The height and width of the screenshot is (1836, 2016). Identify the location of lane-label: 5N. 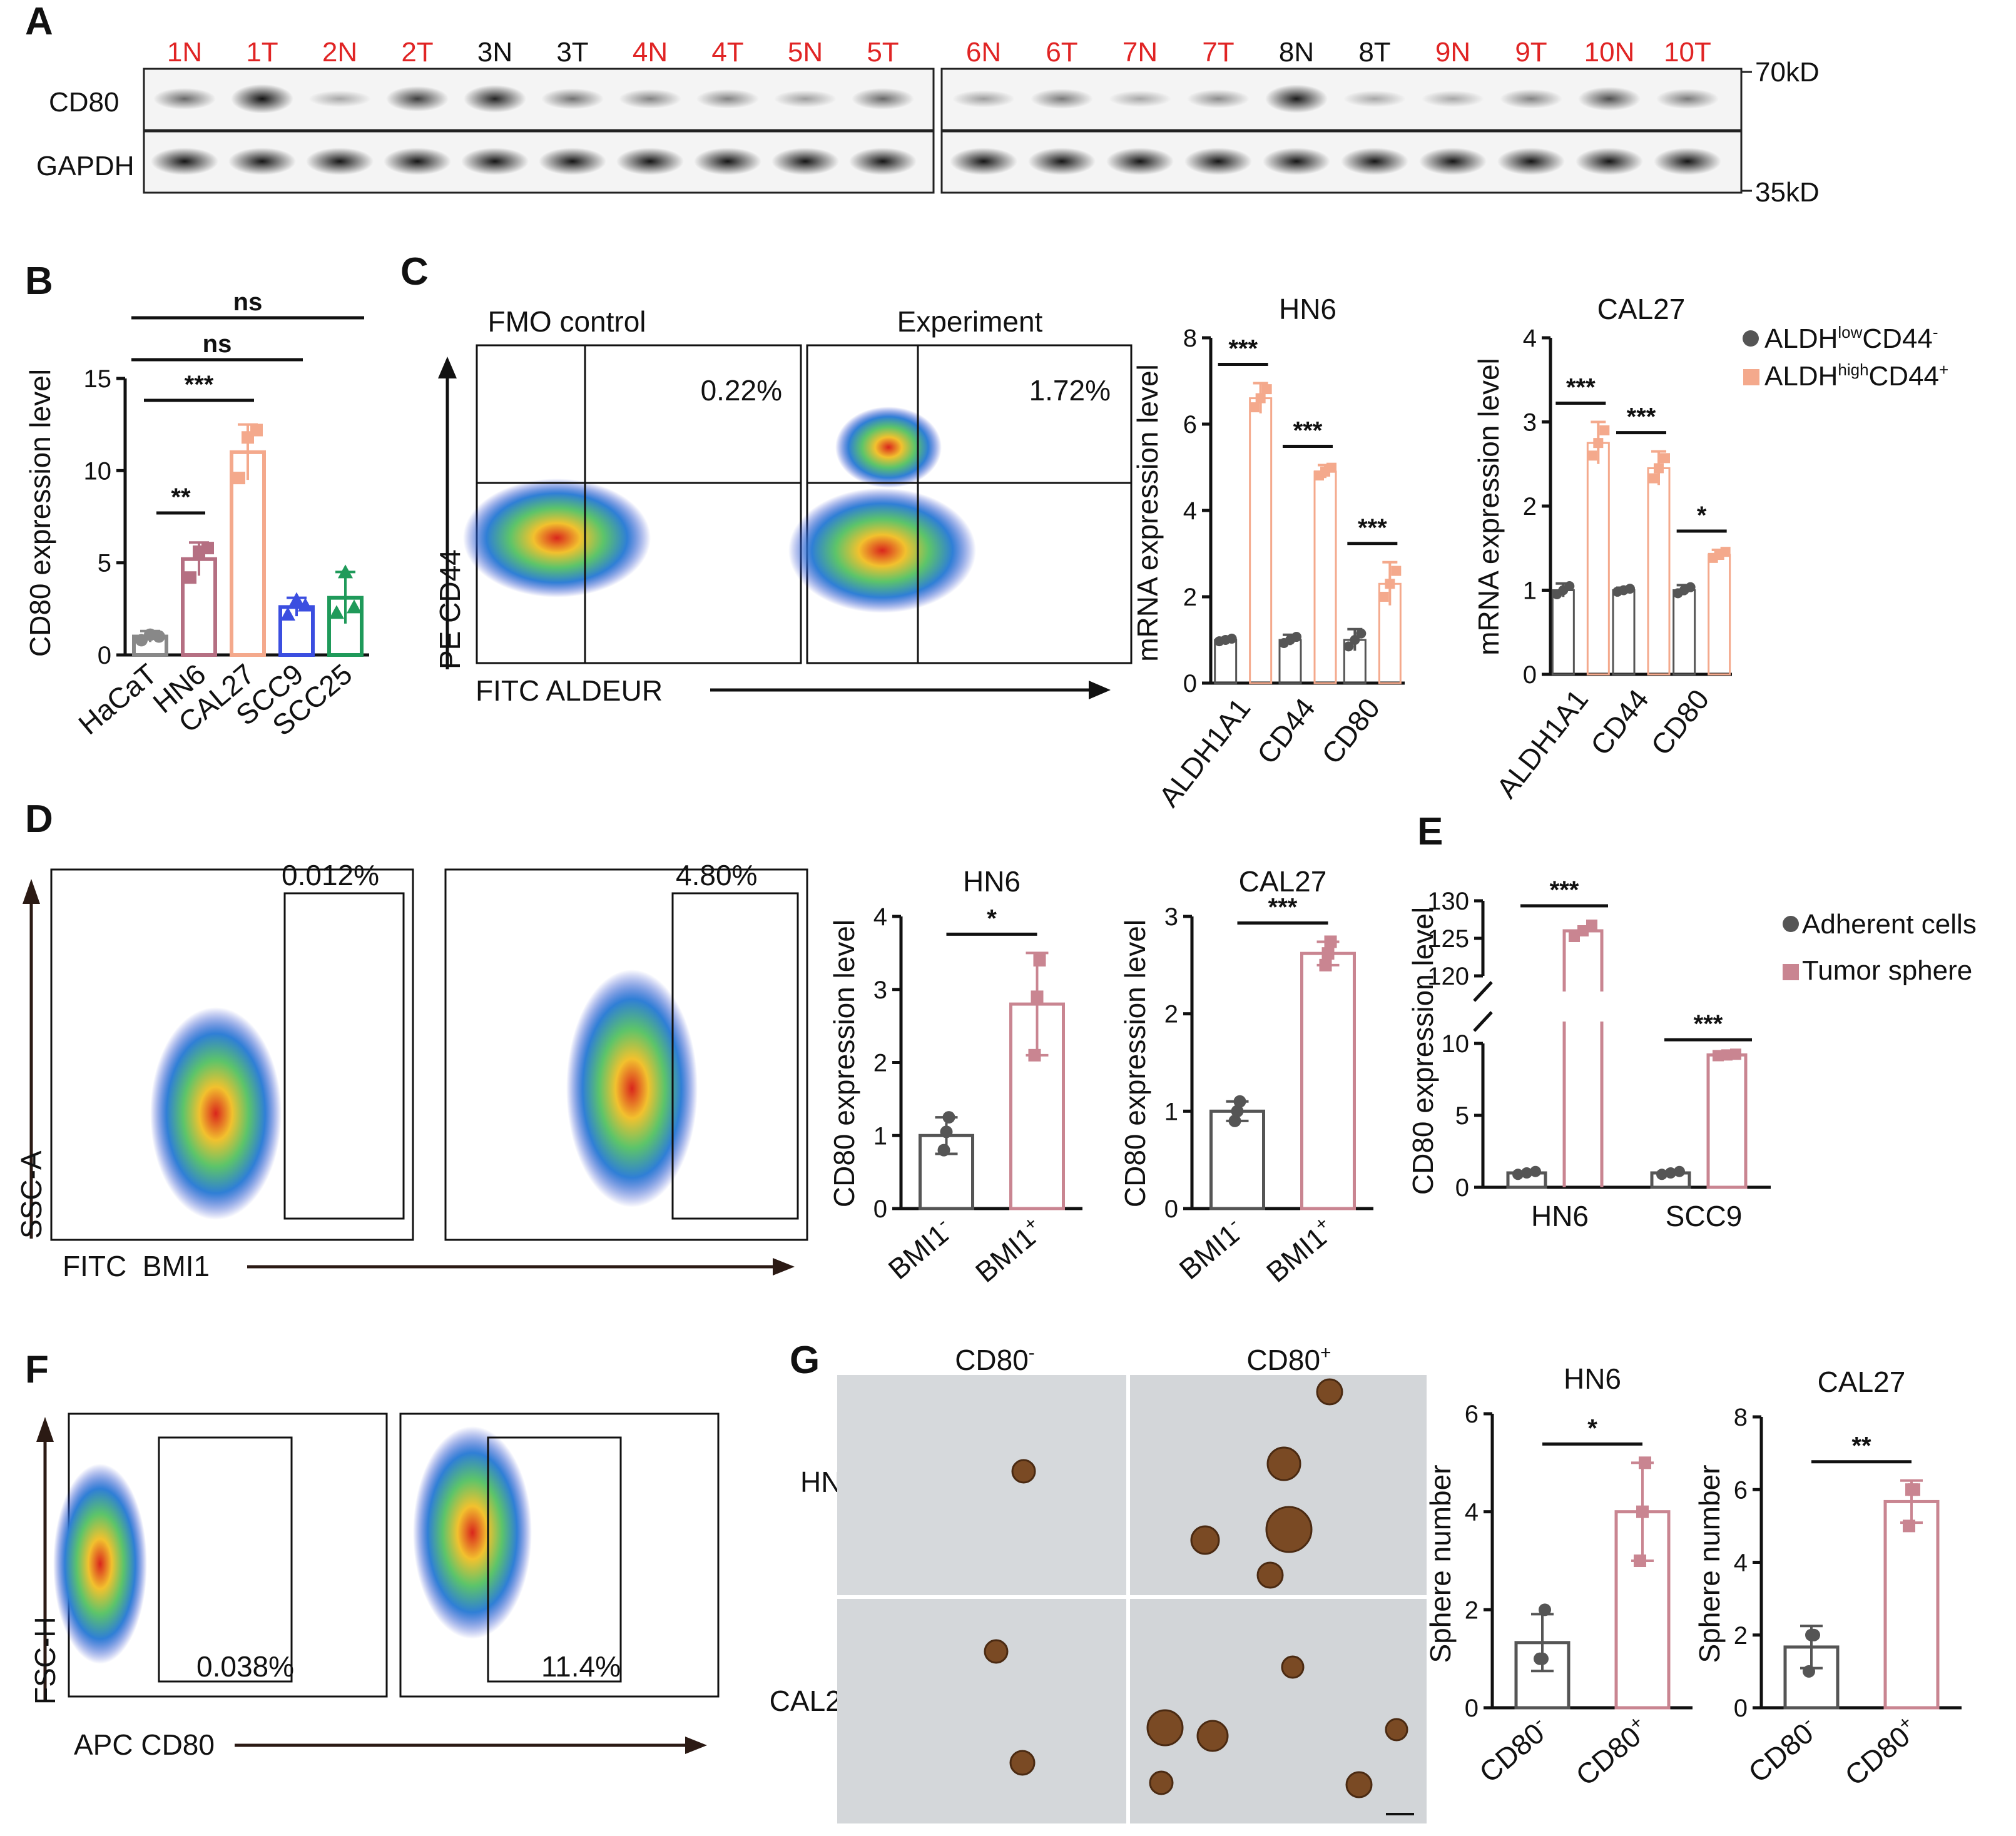
(805, 53).